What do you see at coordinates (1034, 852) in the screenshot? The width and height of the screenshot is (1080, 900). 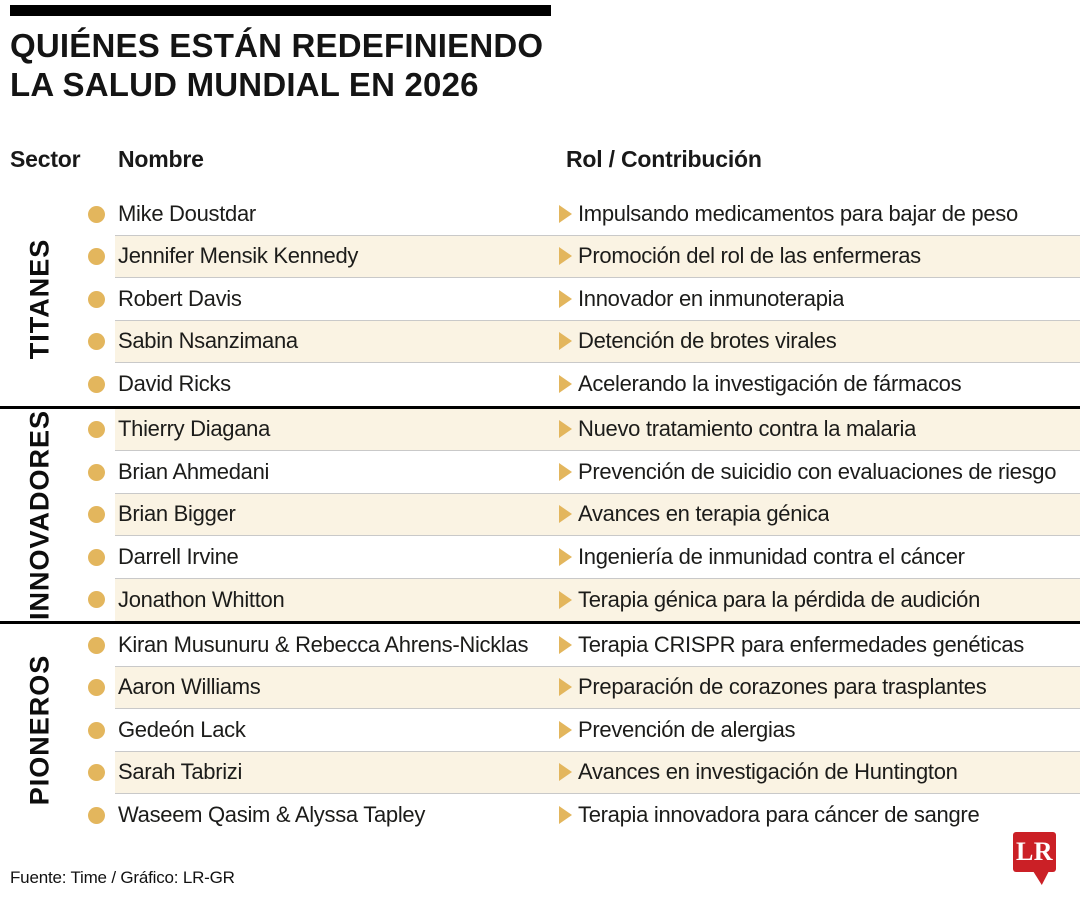 I see `lr-logo: LR` at bounding box center [1034, 852].